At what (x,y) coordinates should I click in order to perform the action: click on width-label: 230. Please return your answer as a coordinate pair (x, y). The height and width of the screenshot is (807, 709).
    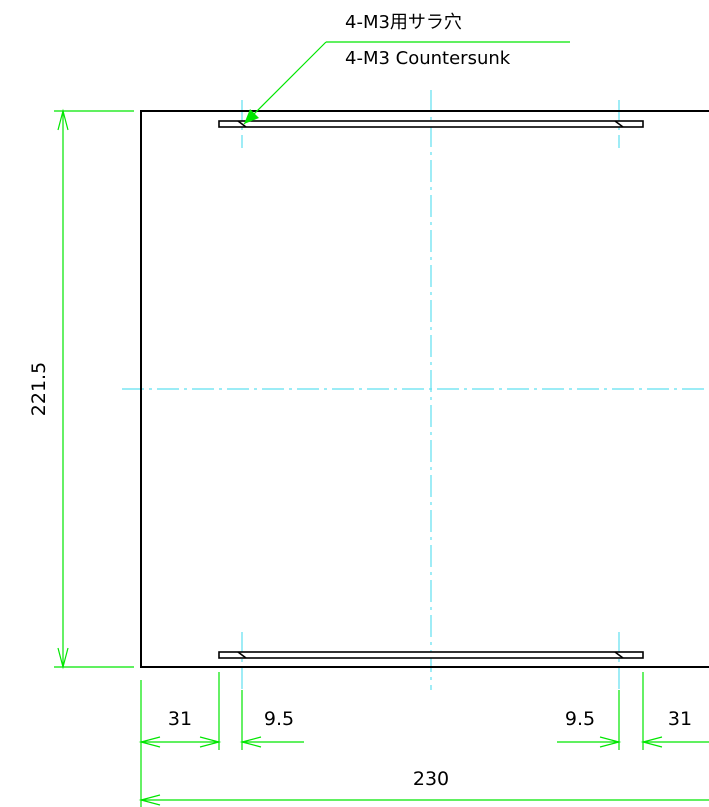
    Looking at the image, I should click on (431, 779).